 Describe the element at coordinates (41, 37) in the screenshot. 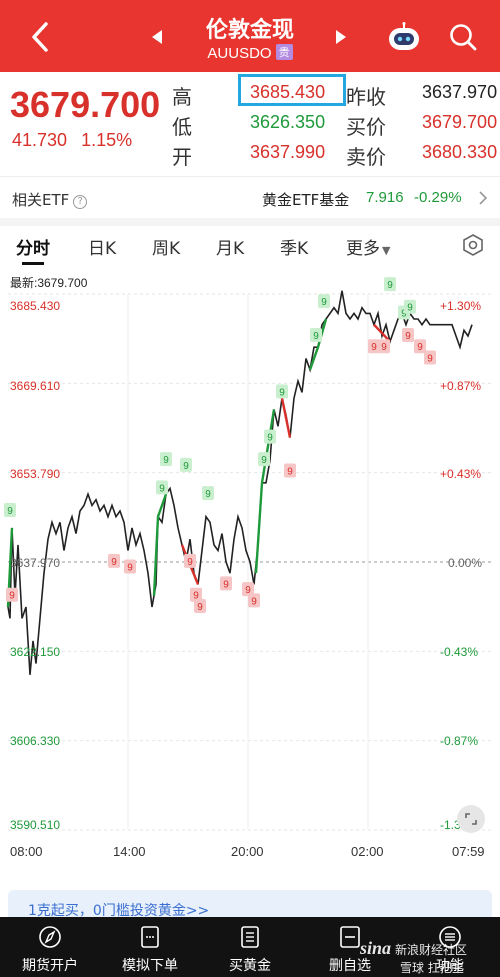

I see `back-arrow-icon` at that location.